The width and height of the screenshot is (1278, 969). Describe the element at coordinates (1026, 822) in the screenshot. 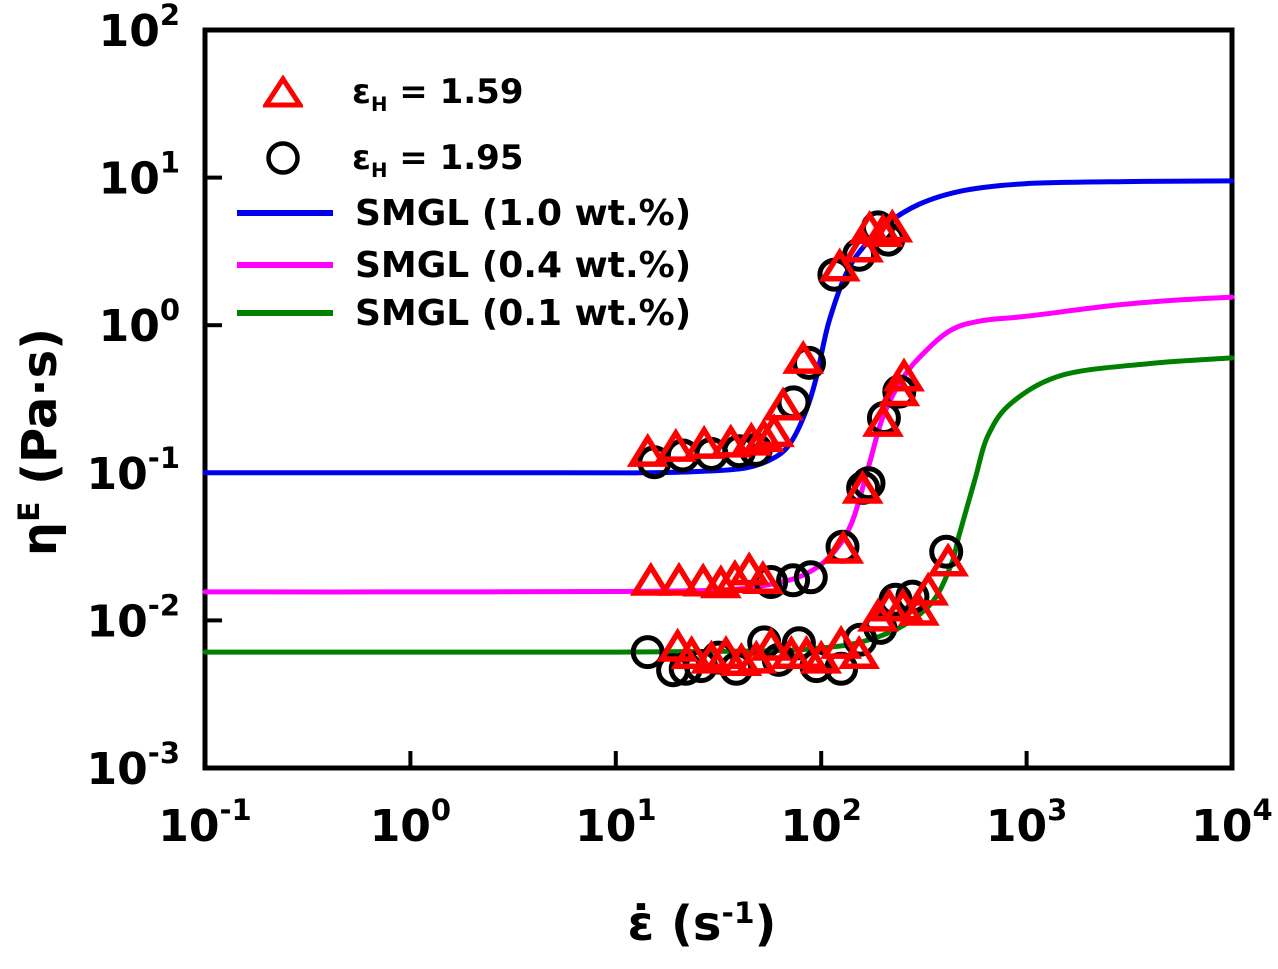

I see `x-tick-label: 10³` at that location.